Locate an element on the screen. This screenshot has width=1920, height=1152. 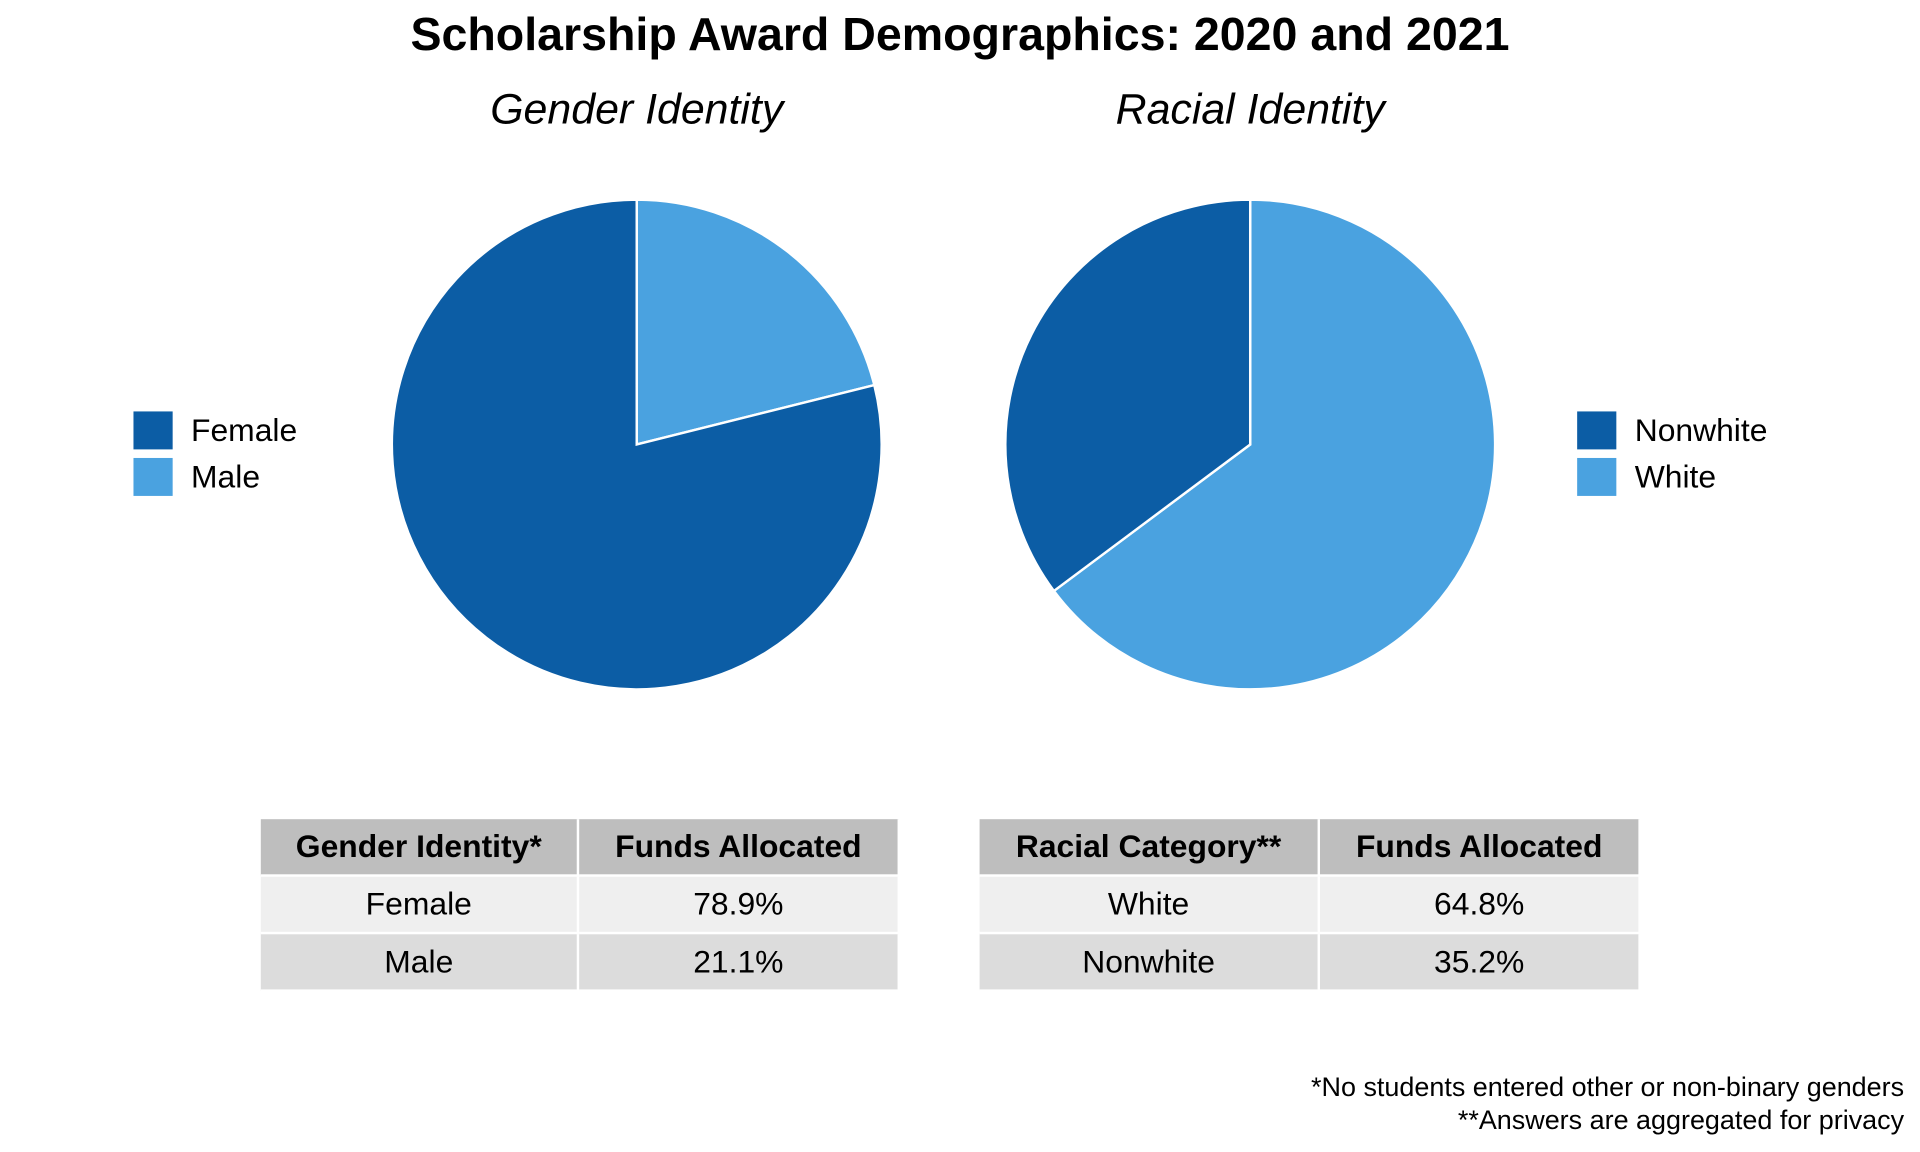
table-cell: 64.8% is located at coordinates (1479, 905).